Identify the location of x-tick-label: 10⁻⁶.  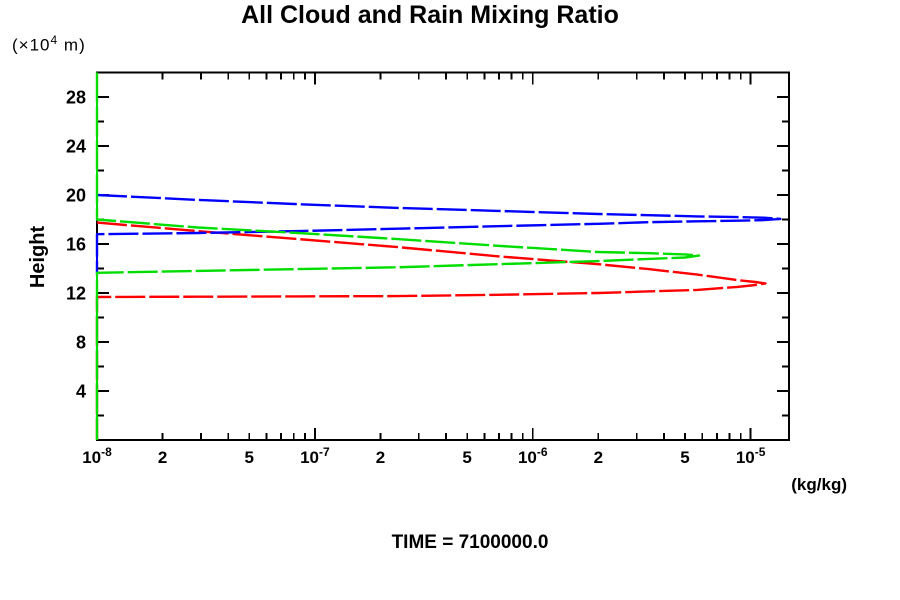
(533, 456).